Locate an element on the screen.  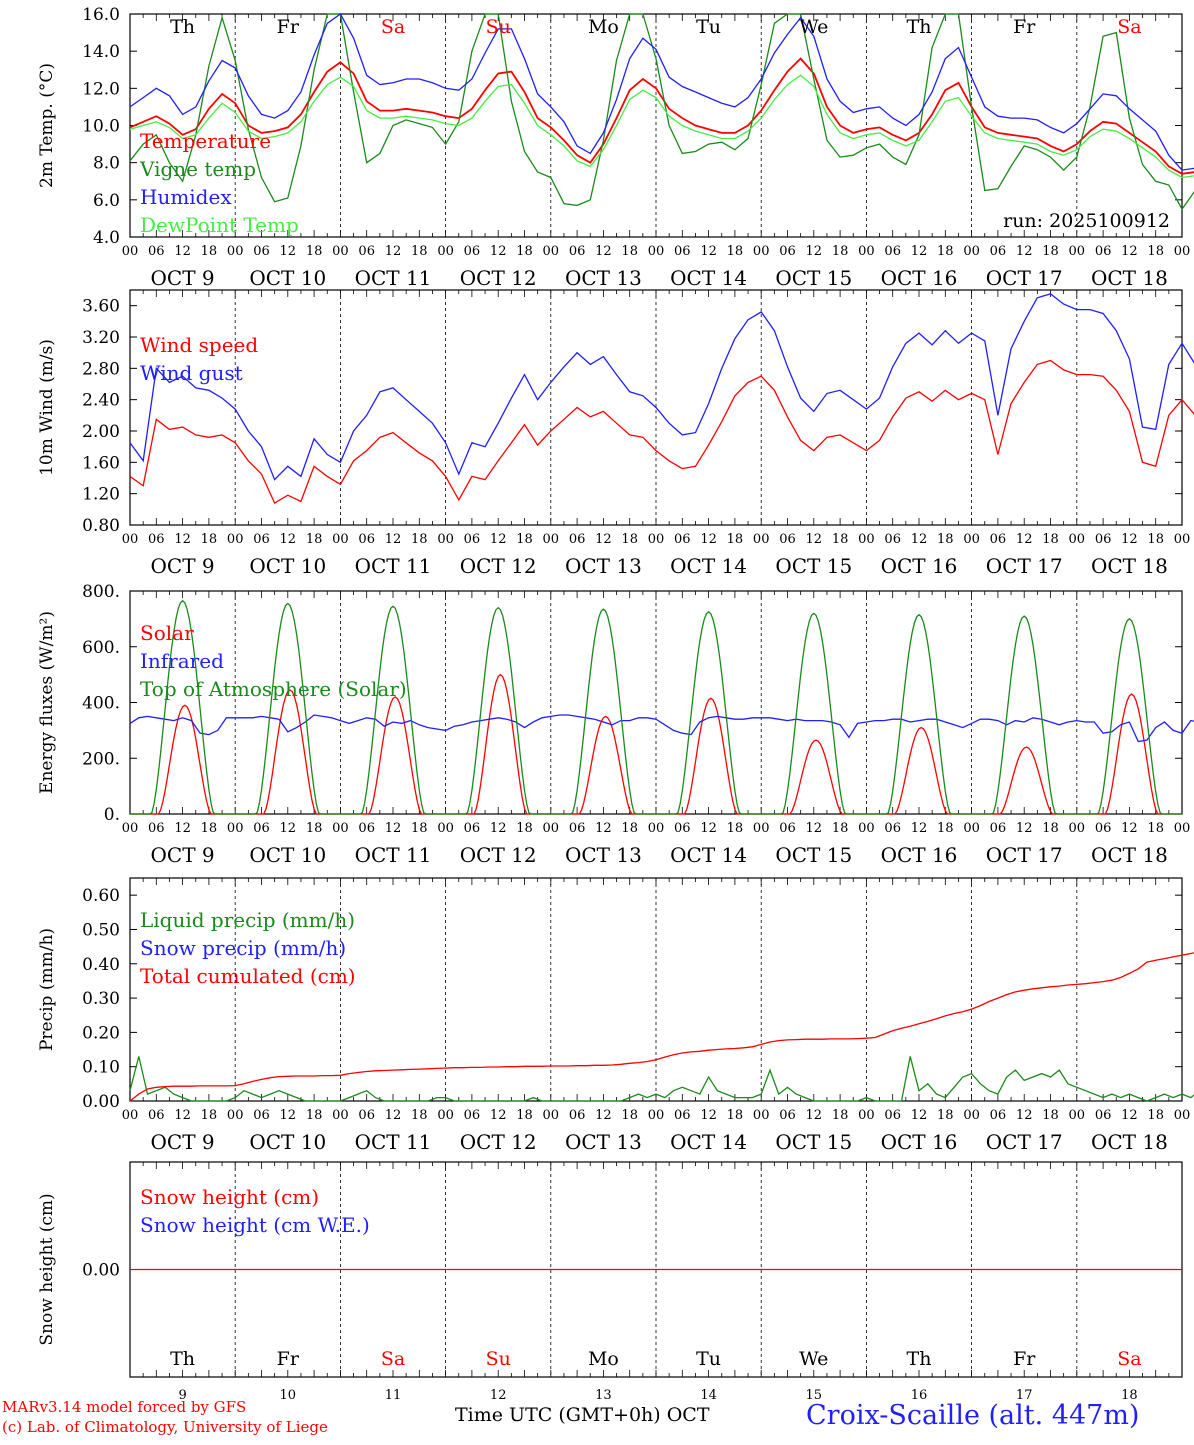
legend-entry: Wind speed is located at coordinates (199, 345).